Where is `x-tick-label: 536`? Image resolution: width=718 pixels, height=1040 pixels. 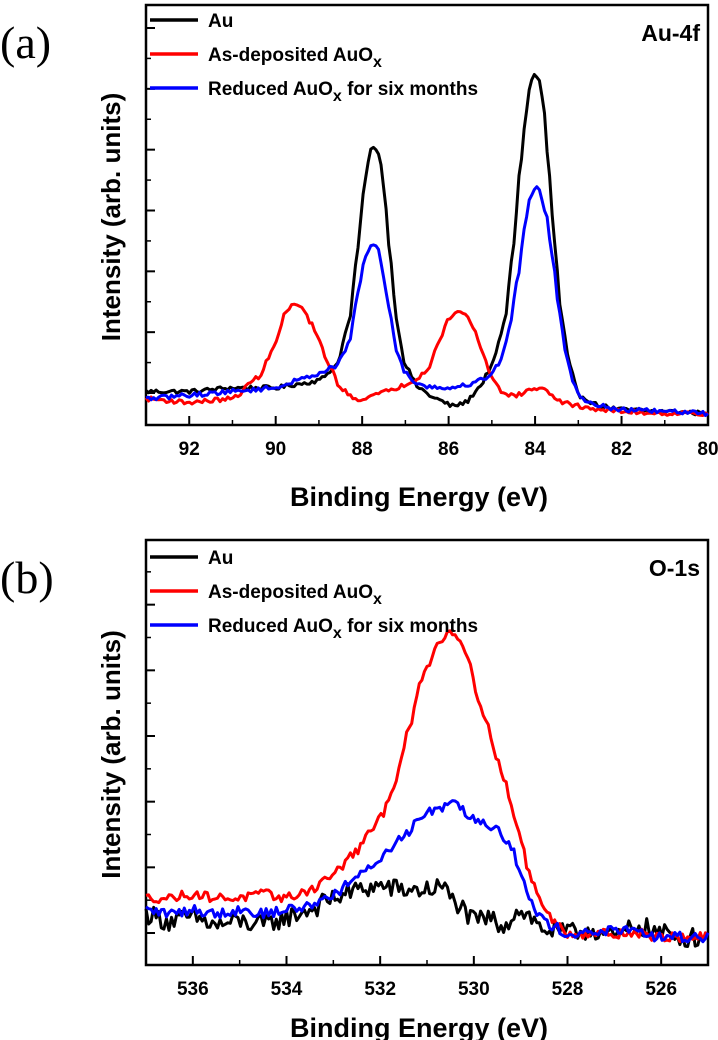
x-tick-label: 536 is located at coordinates (193, 989).